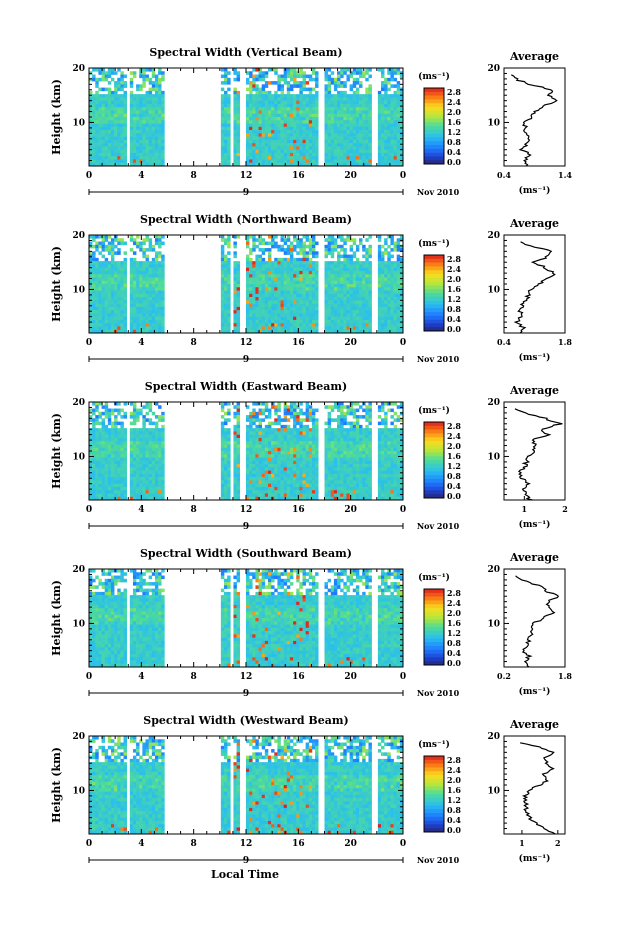 Image resolution: width=621 pixels, height=934 pixels. Describe the element at coordinates (246, 176) in the screenshot. I see `x-tick-label: 12` at that location.